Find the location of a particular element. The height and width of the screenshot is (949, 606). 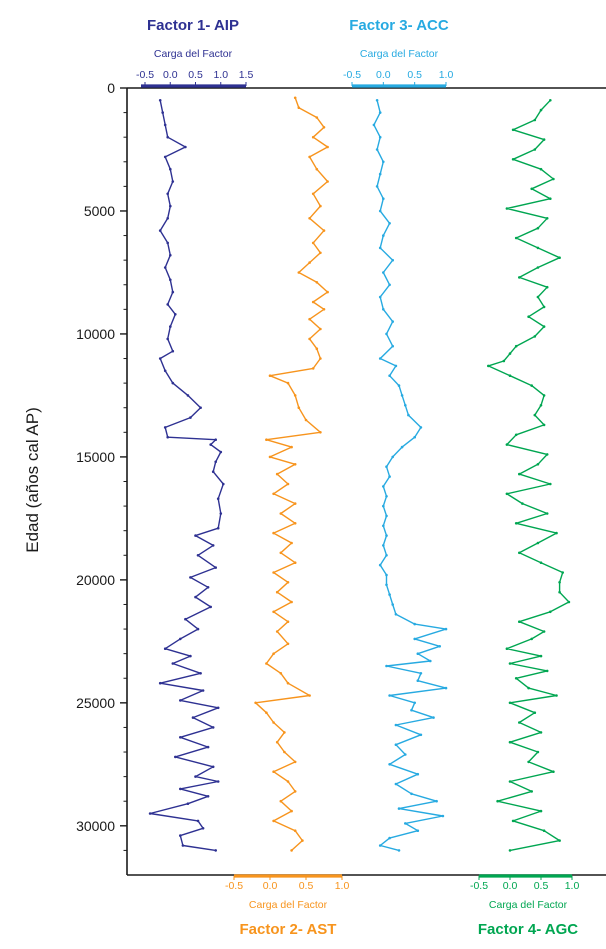

y-tick-label: 0 is located at coordinates (111, 88).